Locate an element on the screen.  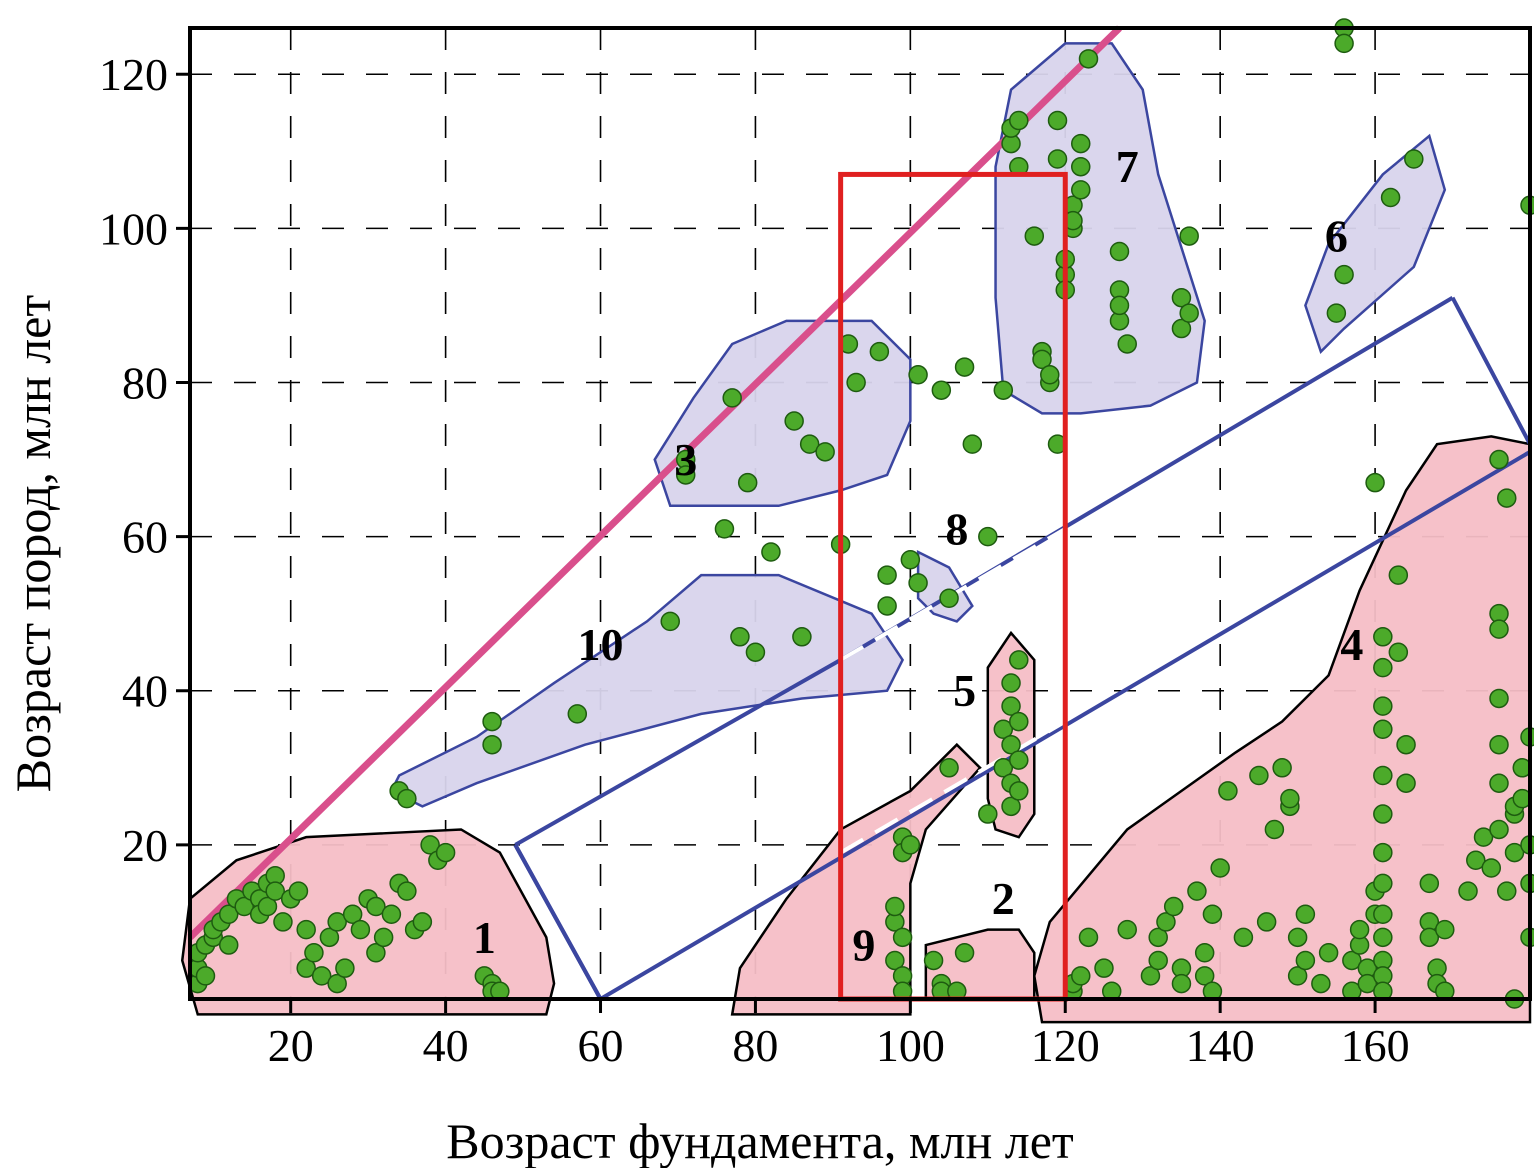
band-upper-line-start is located at coordinates (678, 752).